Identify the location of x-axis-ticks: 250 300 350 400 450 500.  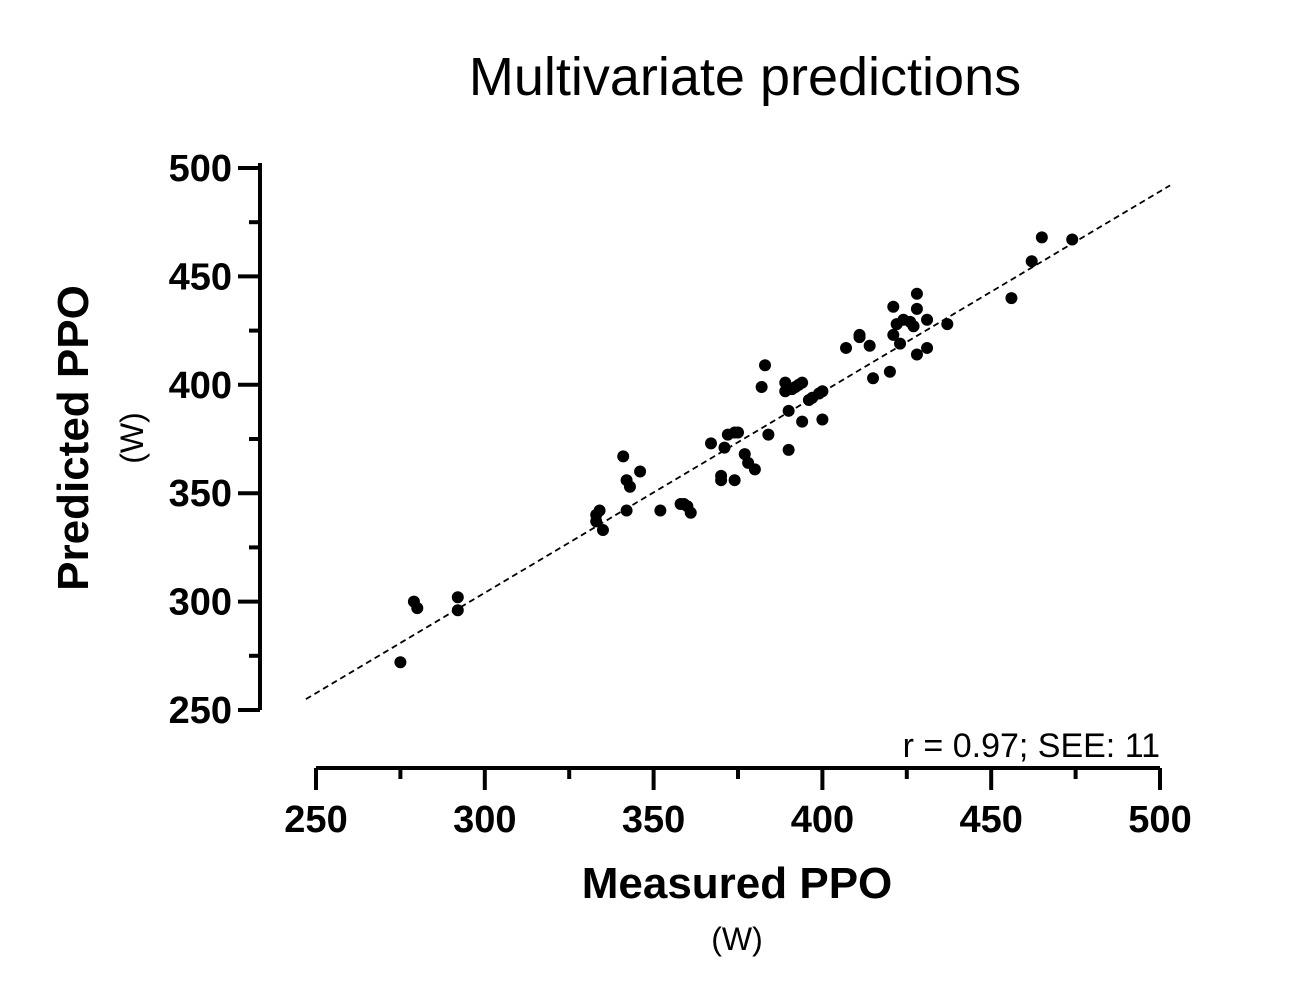
(738, 804).